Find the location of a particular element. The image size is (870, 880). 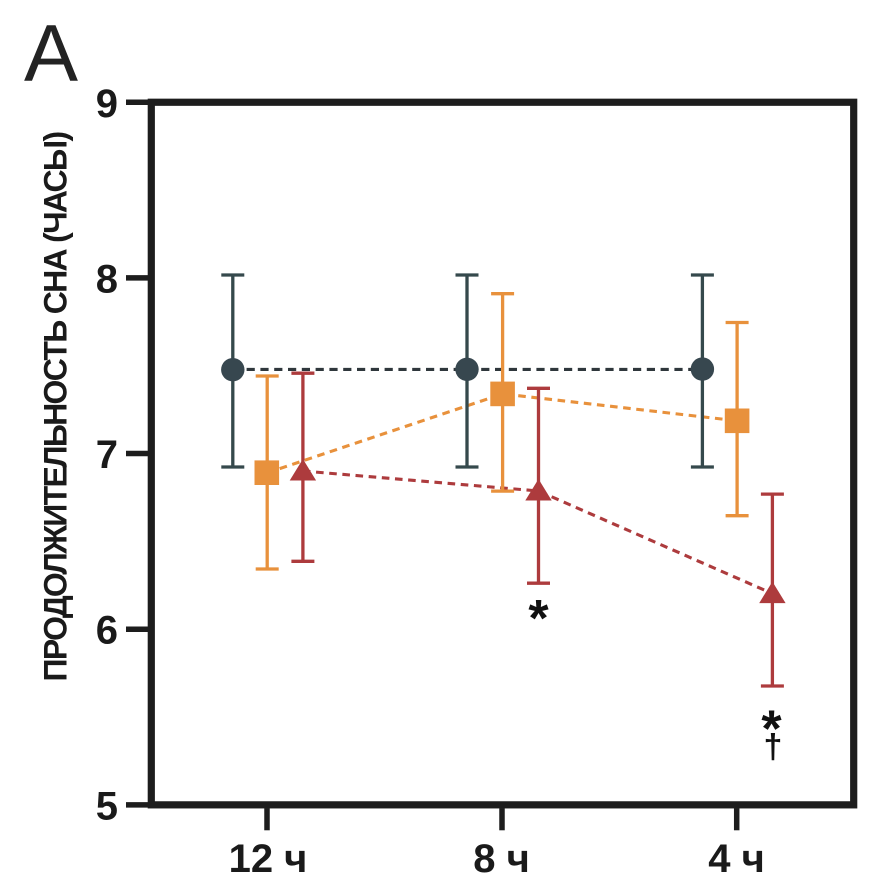

svg-text: 4 ч is located at coordinates (736, 858).